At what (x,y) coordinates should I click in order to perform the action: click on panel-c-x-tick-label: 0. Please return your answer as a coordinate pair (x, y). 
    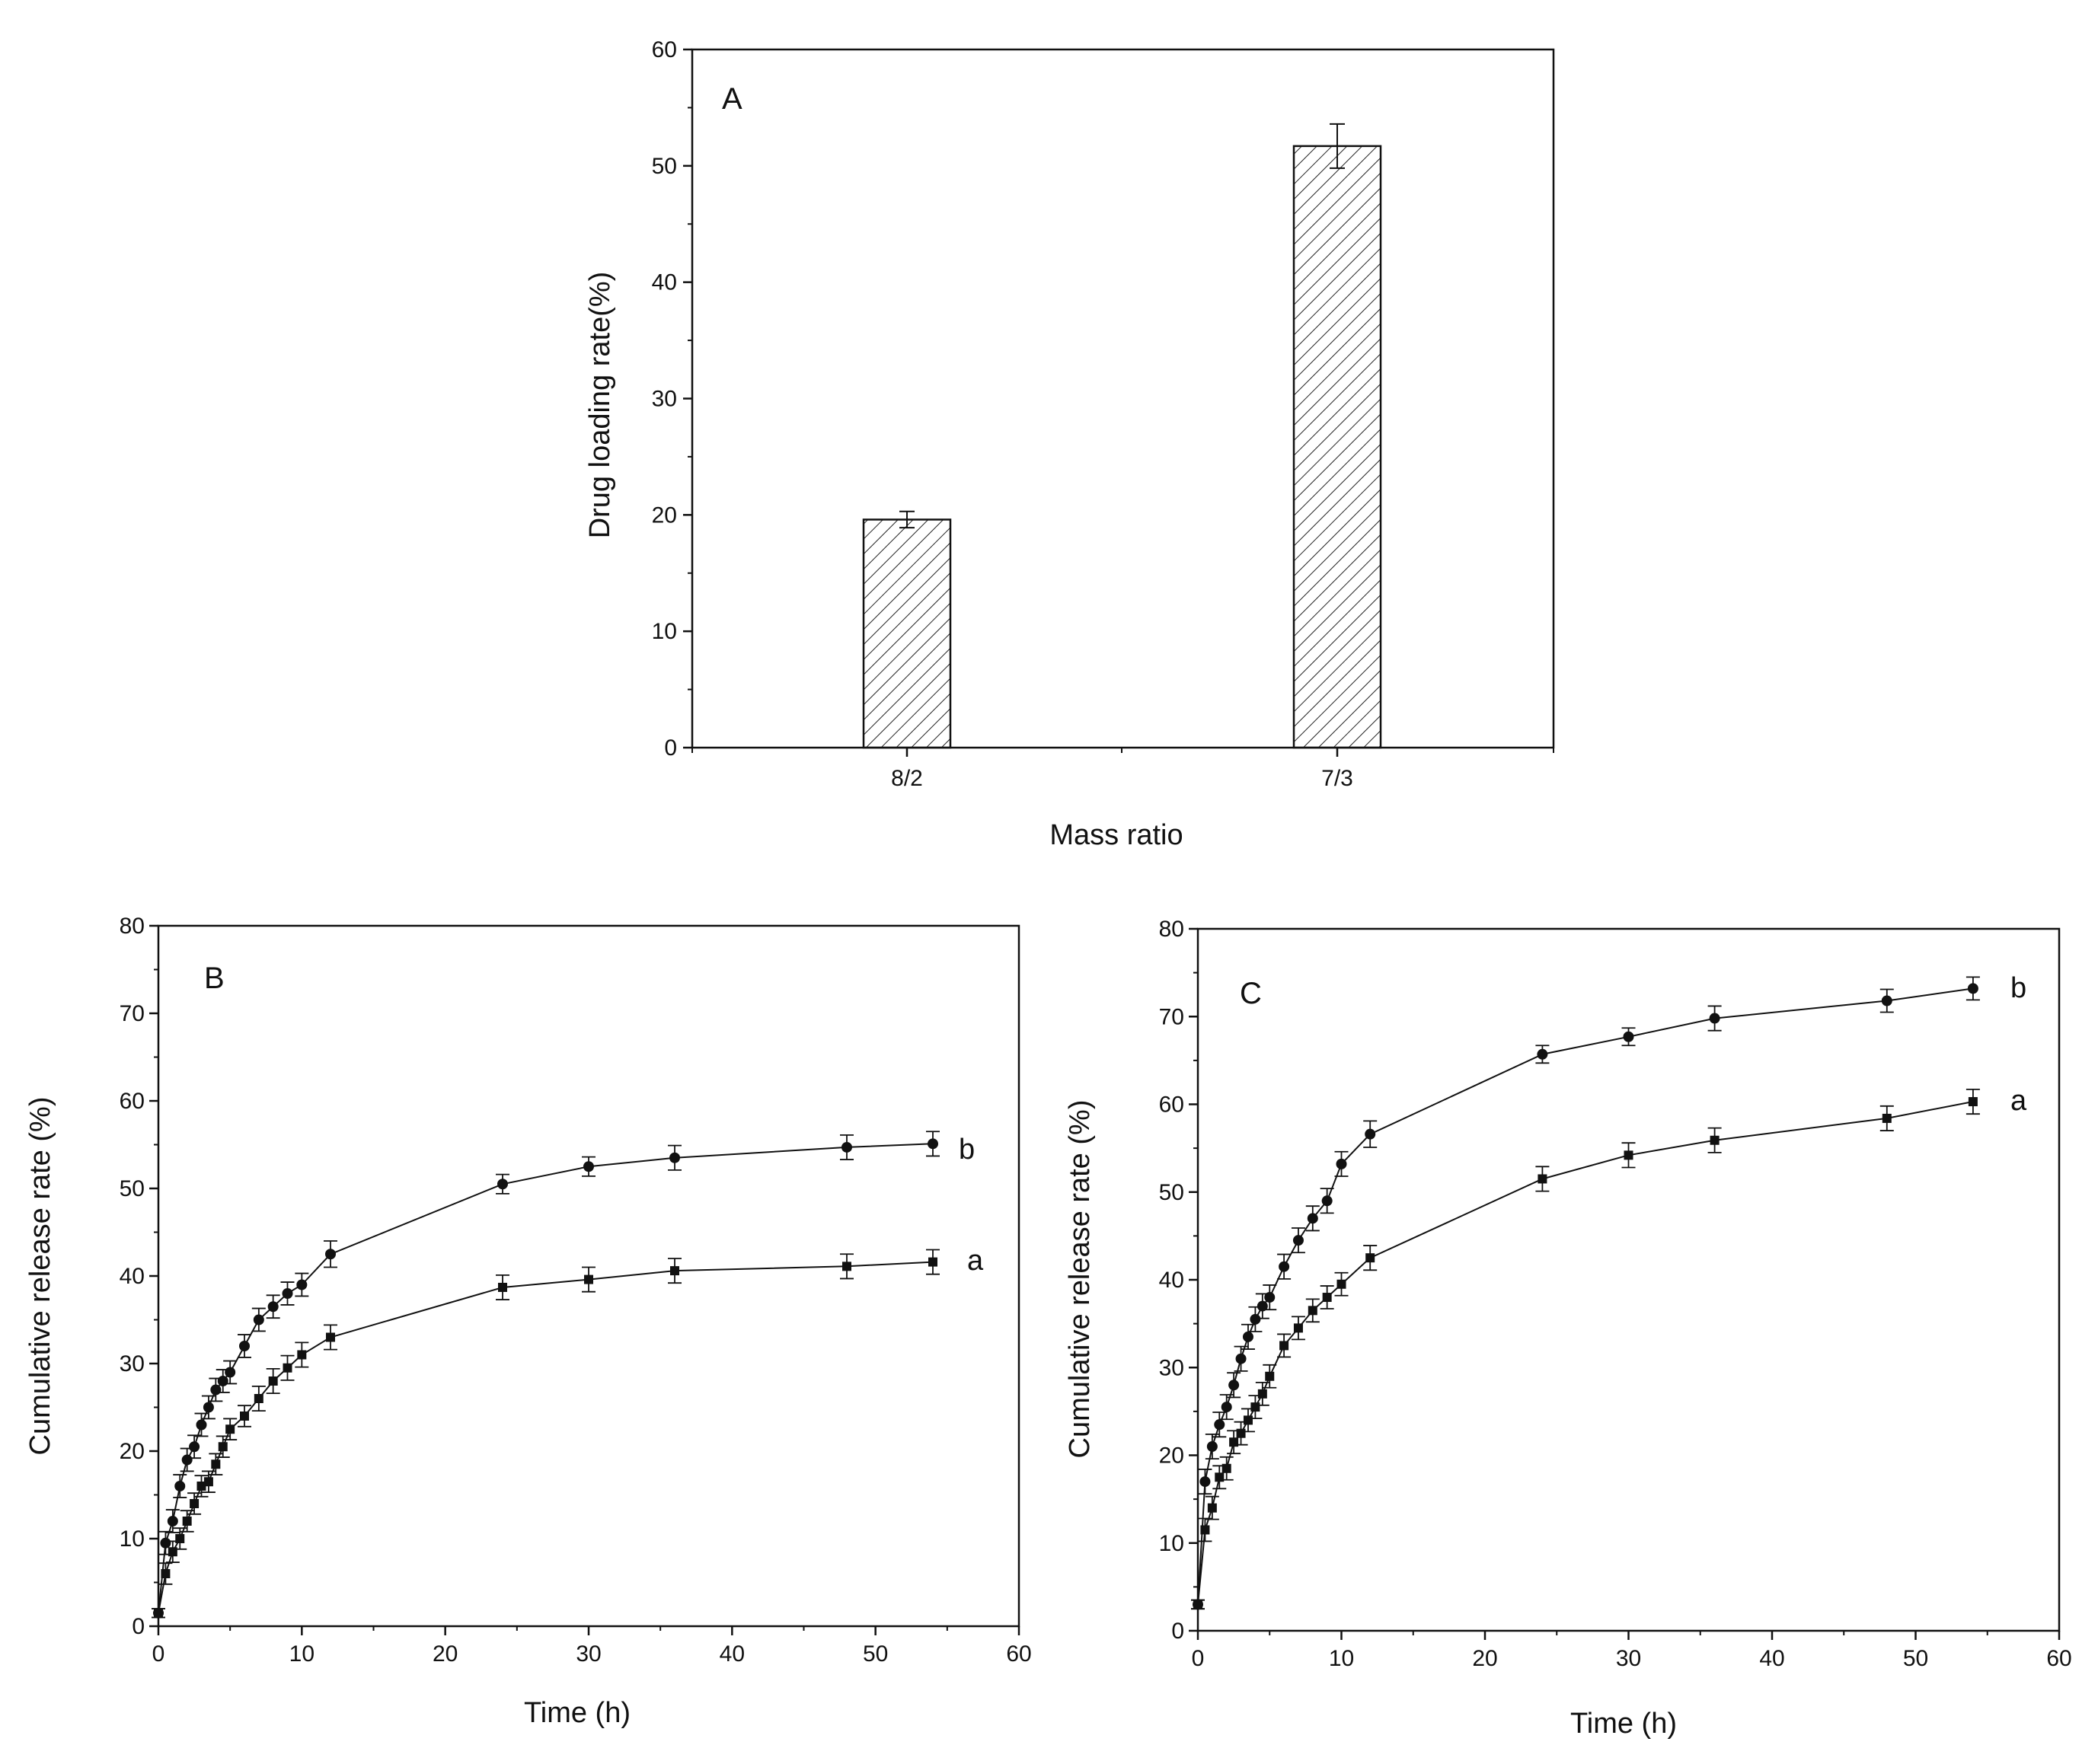
    Looking at the image, I should click on (1198, 1658).